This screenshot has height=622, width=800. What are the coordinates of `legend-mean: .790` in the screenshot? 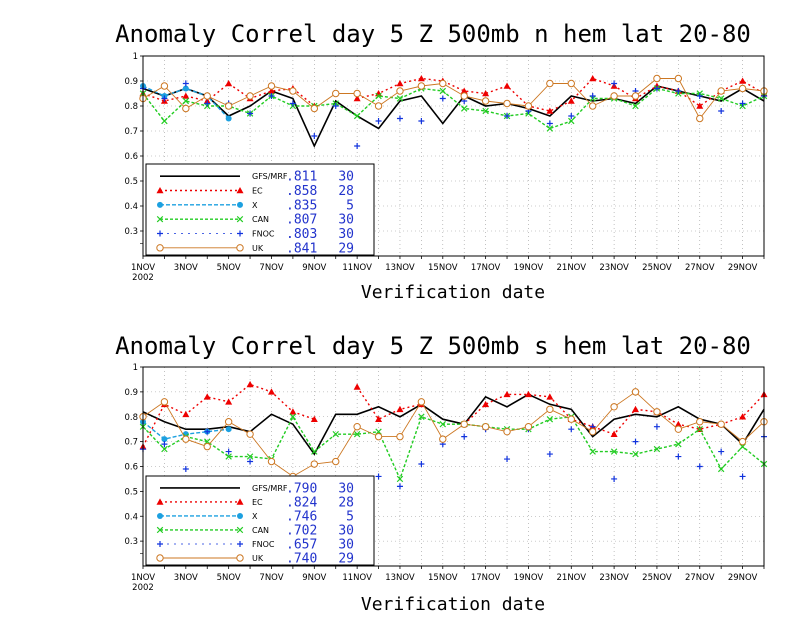 It's located at (301, 488).